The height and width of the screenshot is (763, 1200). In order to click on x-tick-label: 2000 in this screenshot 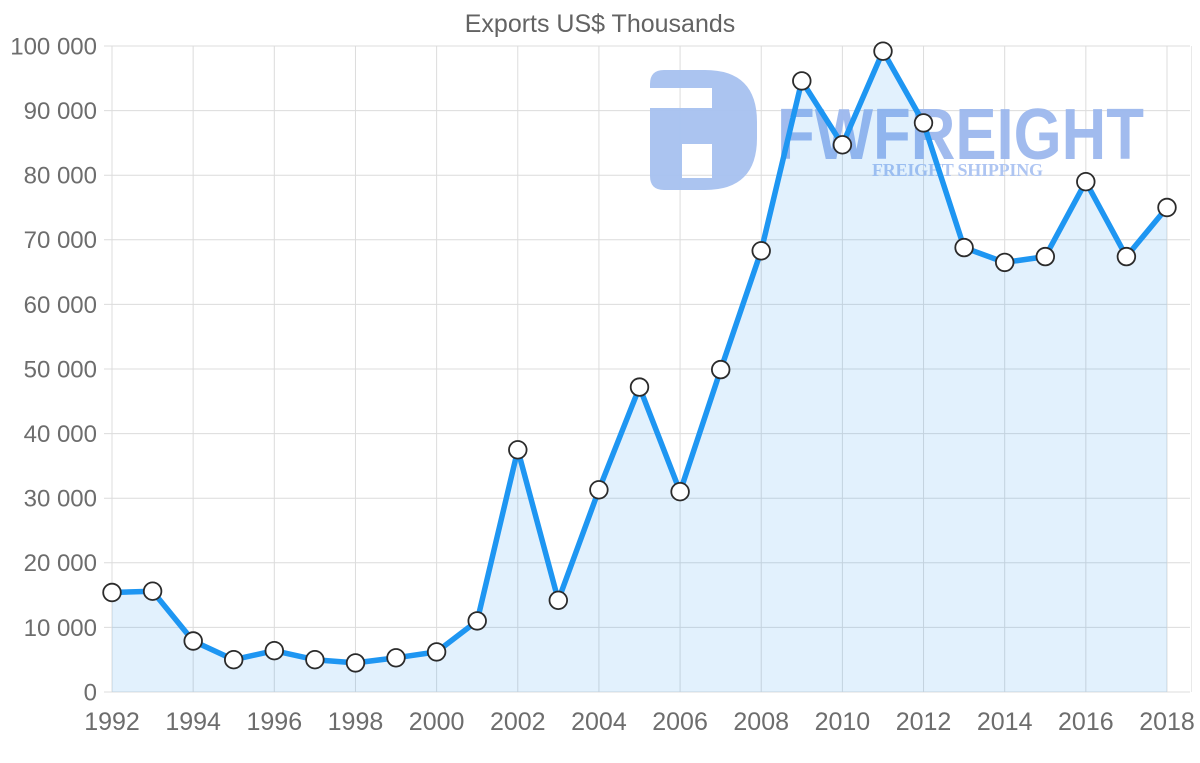, I will do `click(437, 722)`.